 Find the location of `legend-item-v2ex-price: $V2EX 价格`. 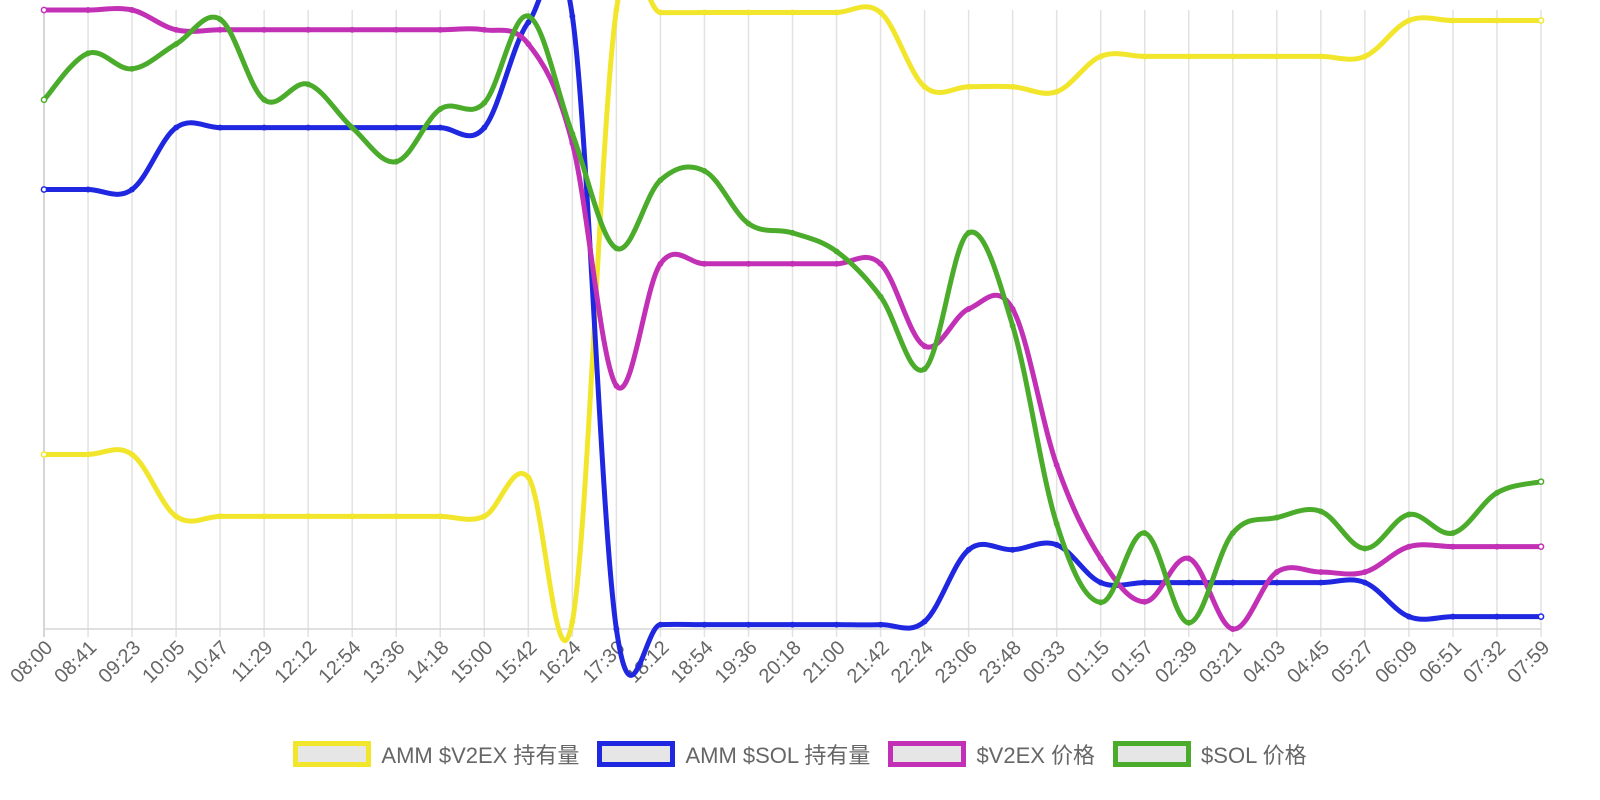

legend-item-v2ex-price: $V2EX 价格 is located at coordinates (991, 754).